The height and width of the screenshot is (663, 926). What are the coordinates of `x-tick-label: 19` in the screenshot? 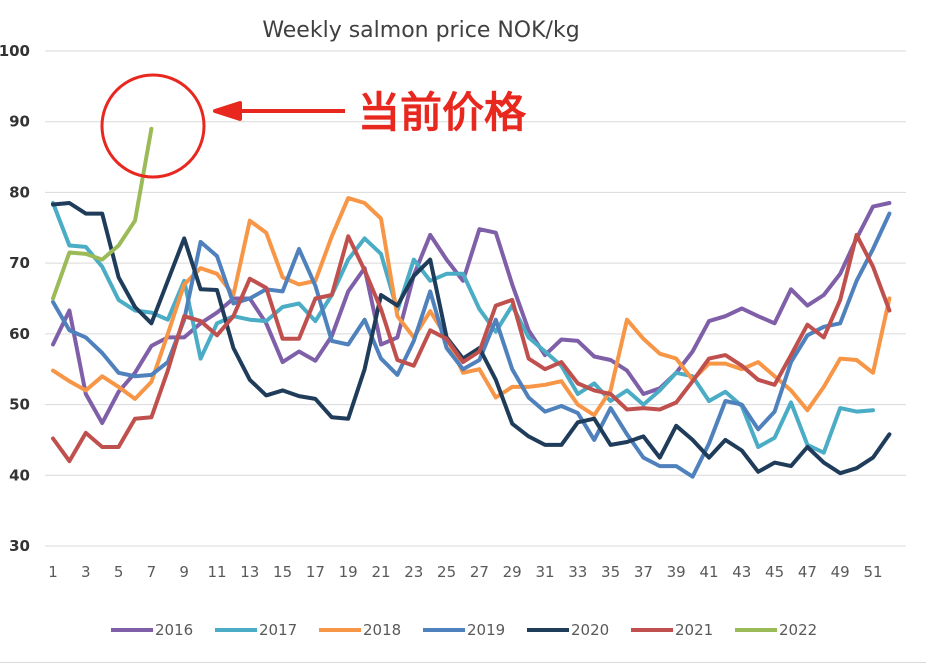 It's located at (348, 572).